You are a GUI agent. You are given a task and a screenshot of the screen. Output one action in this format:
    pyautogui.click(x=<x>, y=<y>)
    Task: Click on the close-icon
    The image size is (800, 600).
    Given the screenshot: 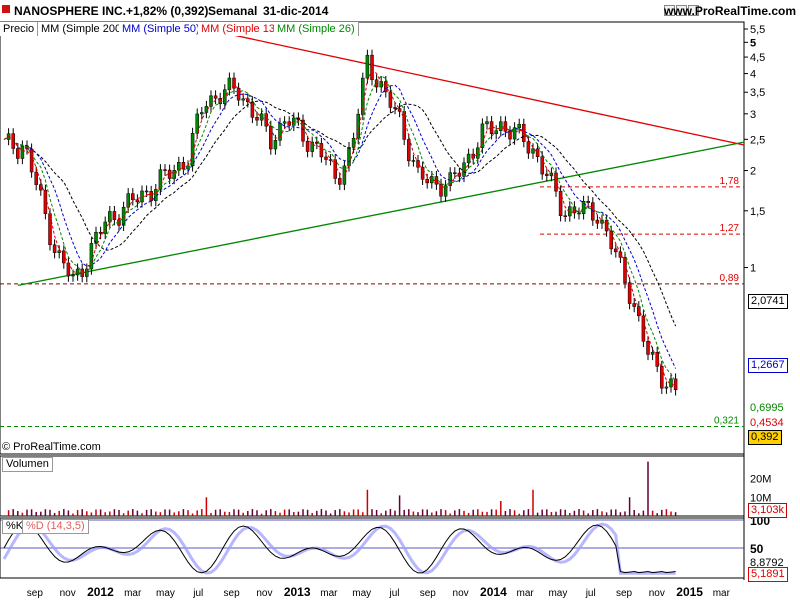 What is the action you would take?
    pyautogui.click(x=693, y=10)
    